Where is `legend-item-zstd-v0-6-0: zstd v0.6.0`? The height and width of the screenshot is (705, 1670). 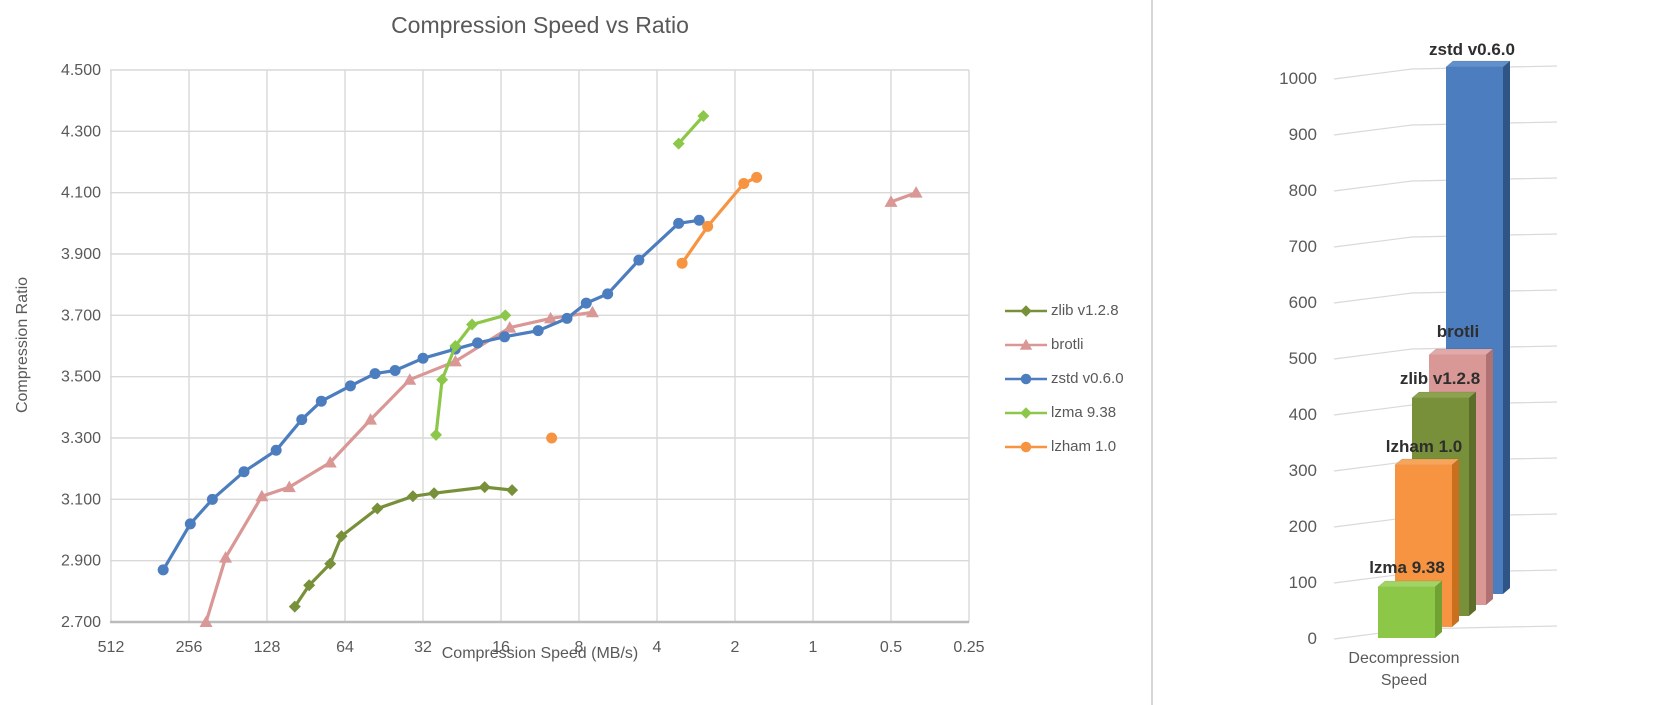 legend-item-zstd-v0-6-0: zstd v0.6.0 is located at coordinates (1064, 378).